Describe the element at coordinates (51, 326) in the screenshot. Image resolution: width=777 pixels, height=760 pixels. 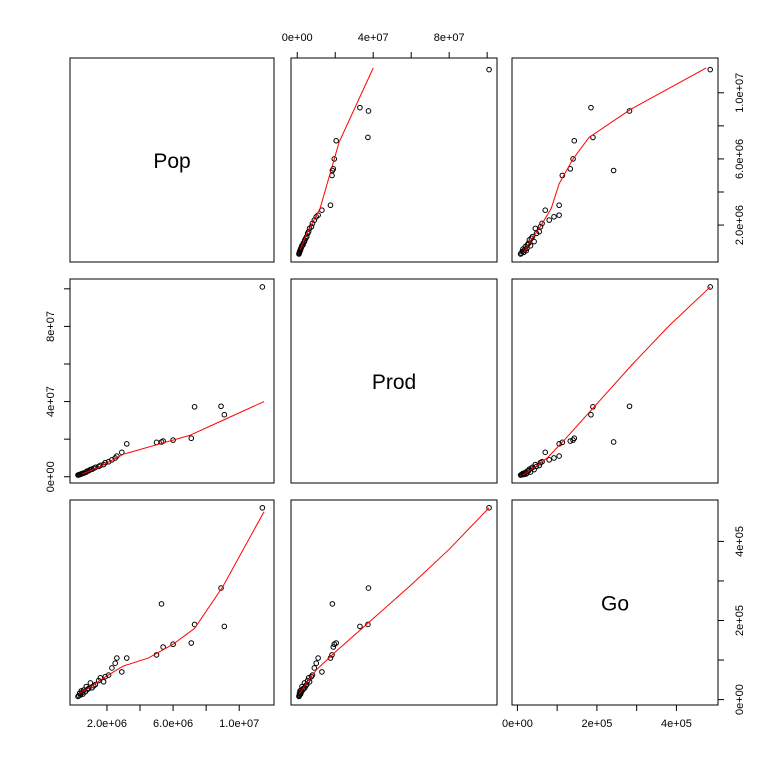
I see `tick-label: 8e+07` at that location.